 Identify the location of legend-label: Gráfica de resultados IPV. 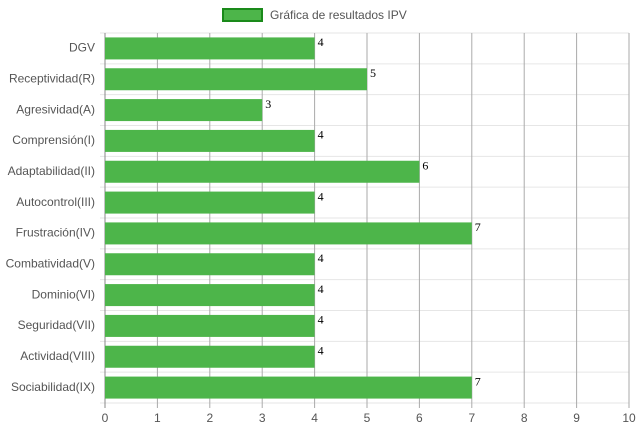
(338, 15).